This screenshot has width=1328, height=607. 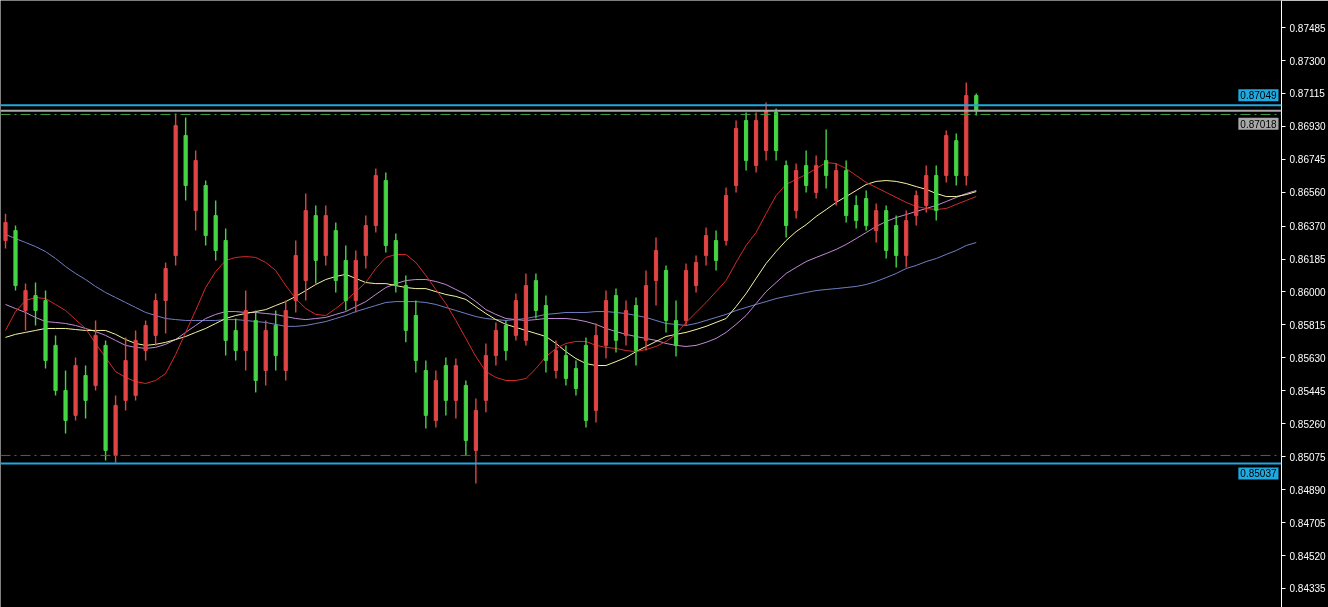 What do you see at coordinates (1308, 227) in the screenshot?
I see `y-tick-label: 0.86370` at bounding box center [1308, 227].